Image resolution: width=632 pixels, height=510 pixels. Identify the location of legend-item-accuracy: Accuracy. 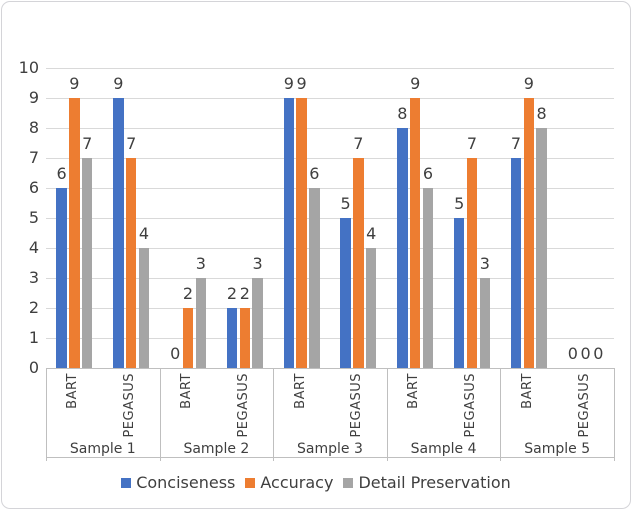
(289, 483).